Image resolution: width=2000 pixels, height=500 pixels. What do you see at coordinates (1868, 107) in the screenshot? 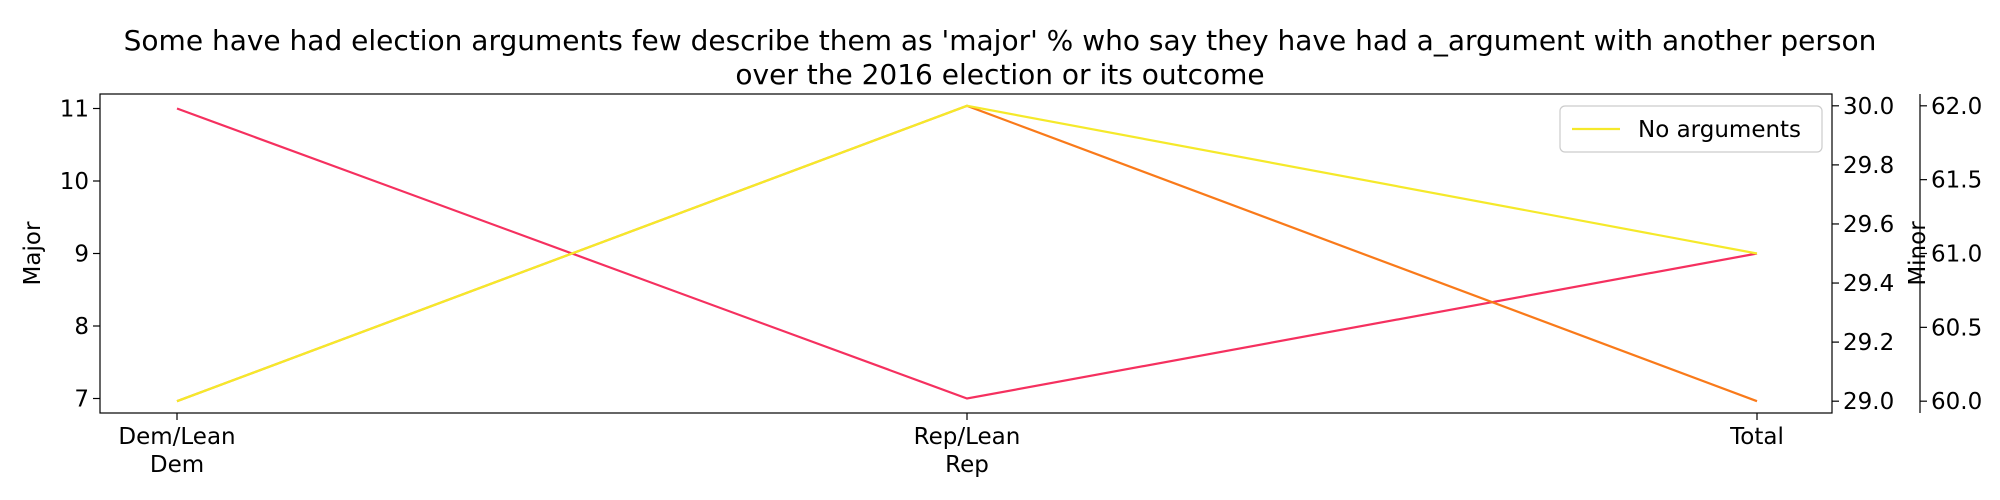
I see `y-tick-label-minor: 30.0` at bounding box center [1868, 107].